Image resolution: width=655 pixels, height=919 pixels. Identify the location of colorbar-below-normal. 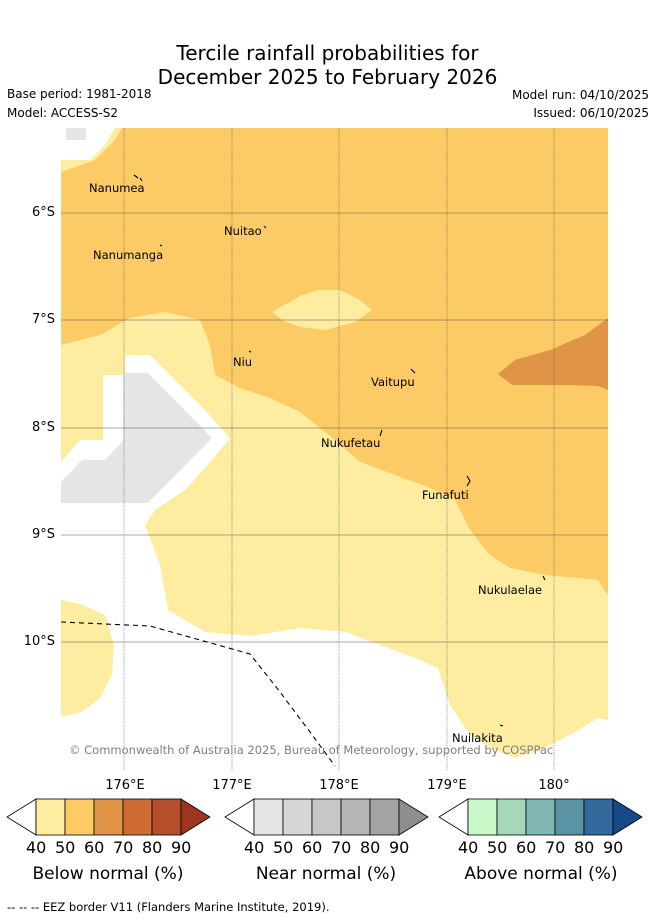
(108, 817).